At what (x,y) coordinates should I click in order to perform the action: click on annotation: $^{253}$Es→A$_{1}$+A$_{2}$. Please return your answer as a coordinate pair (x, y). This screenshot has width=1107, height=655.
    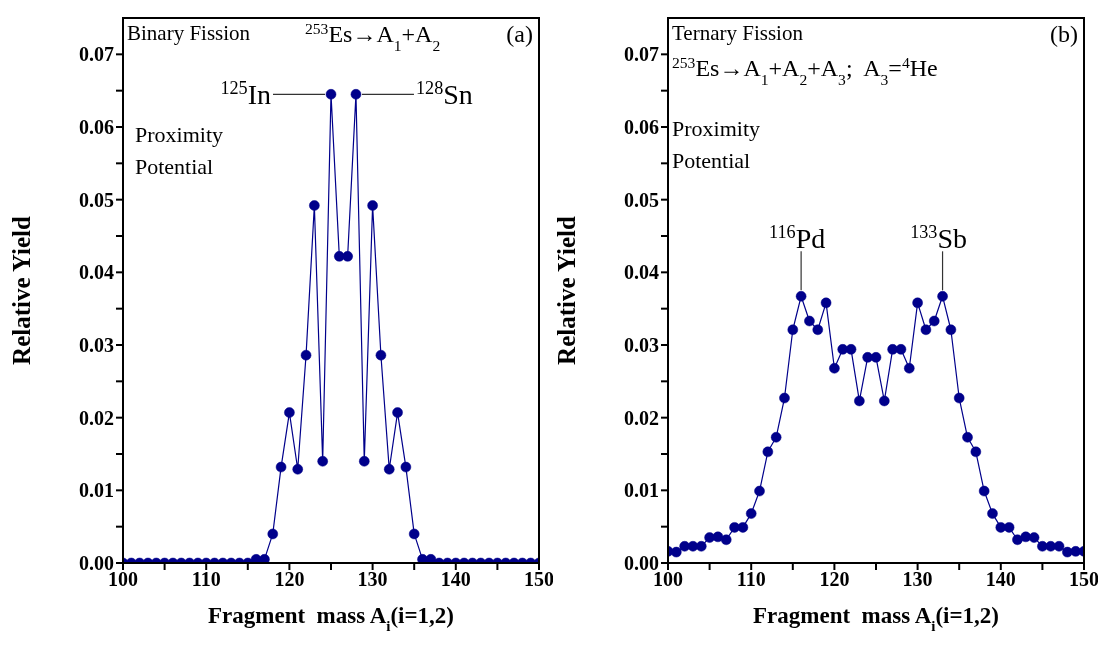
    Looking at the image, I should click on (373, 36).